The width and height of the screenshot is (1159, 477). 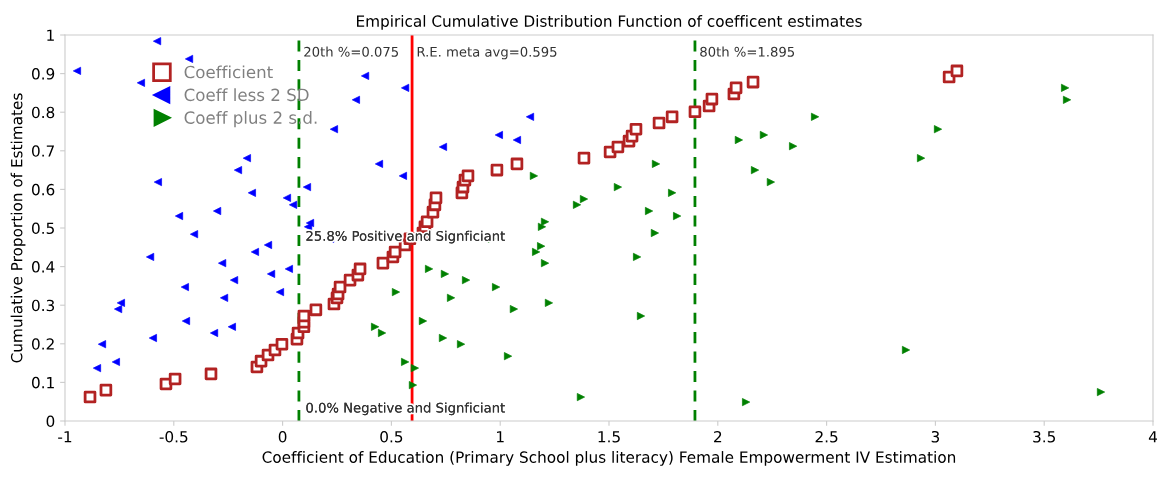 I want to click on x-tick-label: 2.5, so click(x=826, y=436).